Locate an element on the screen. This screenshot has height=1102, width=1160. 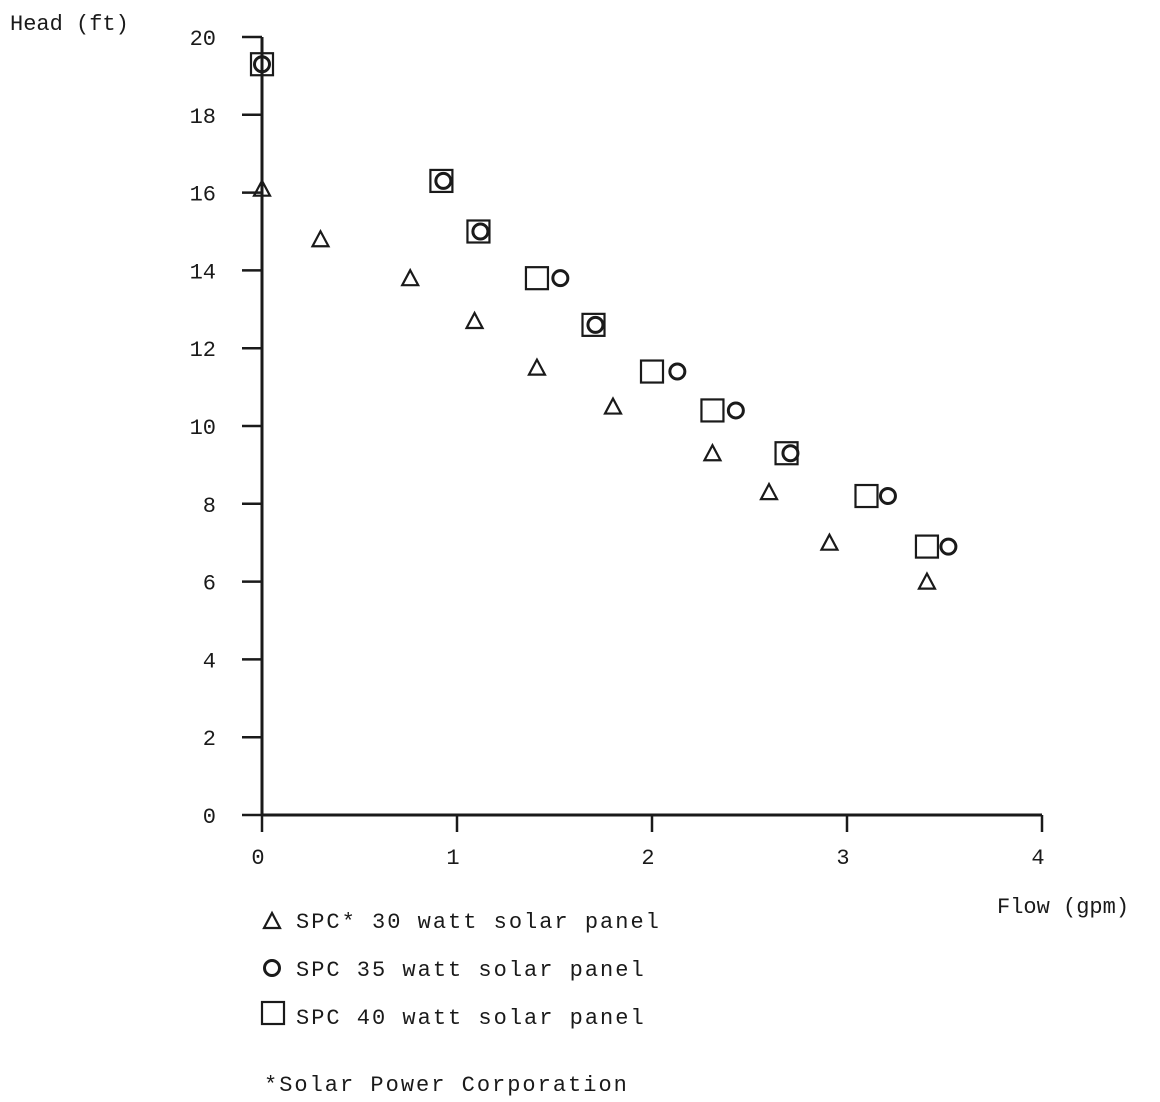
y-tick-label: 18 is located at coordinates (203, 117).